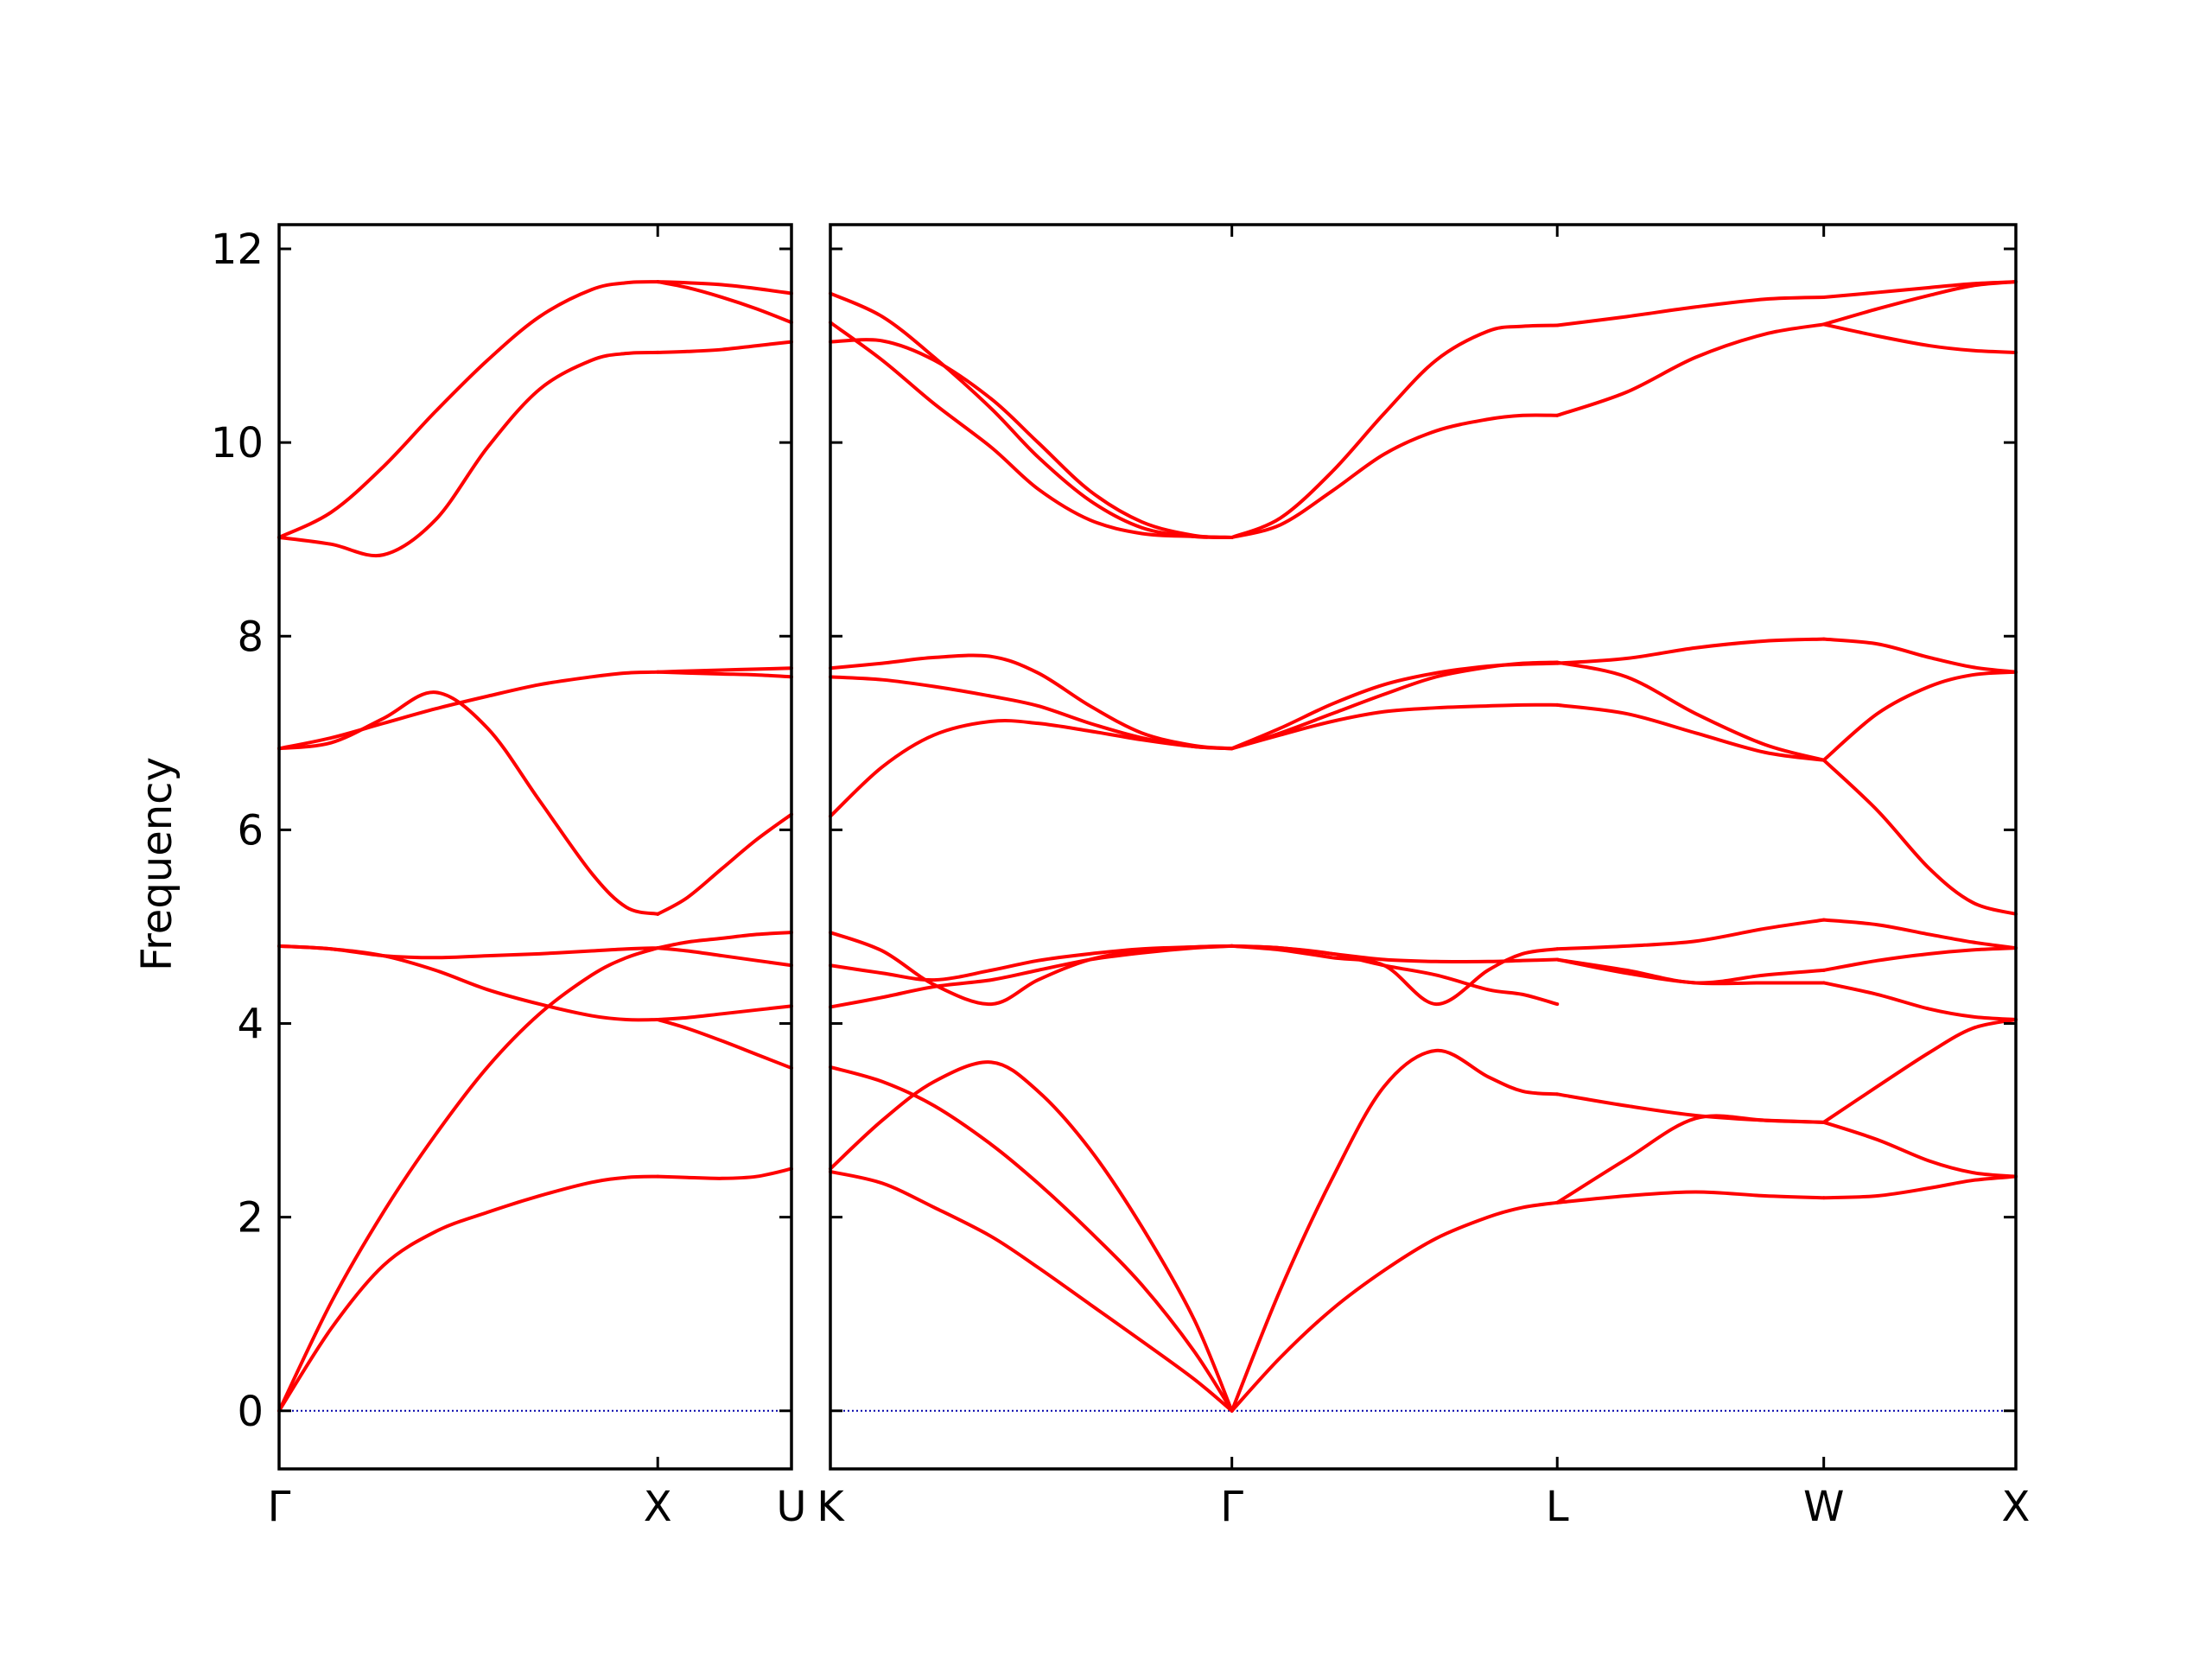 The width and height of the screenshot is (2212, 1659). I want to click on band-line-p2-s1-b2, so click(1031, 1236).